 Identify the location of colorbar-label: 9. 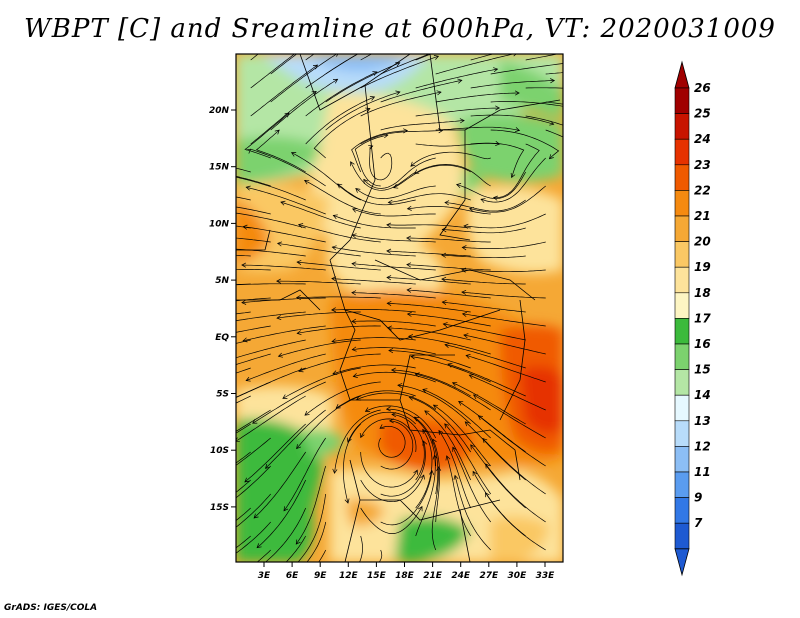
(698, 498).